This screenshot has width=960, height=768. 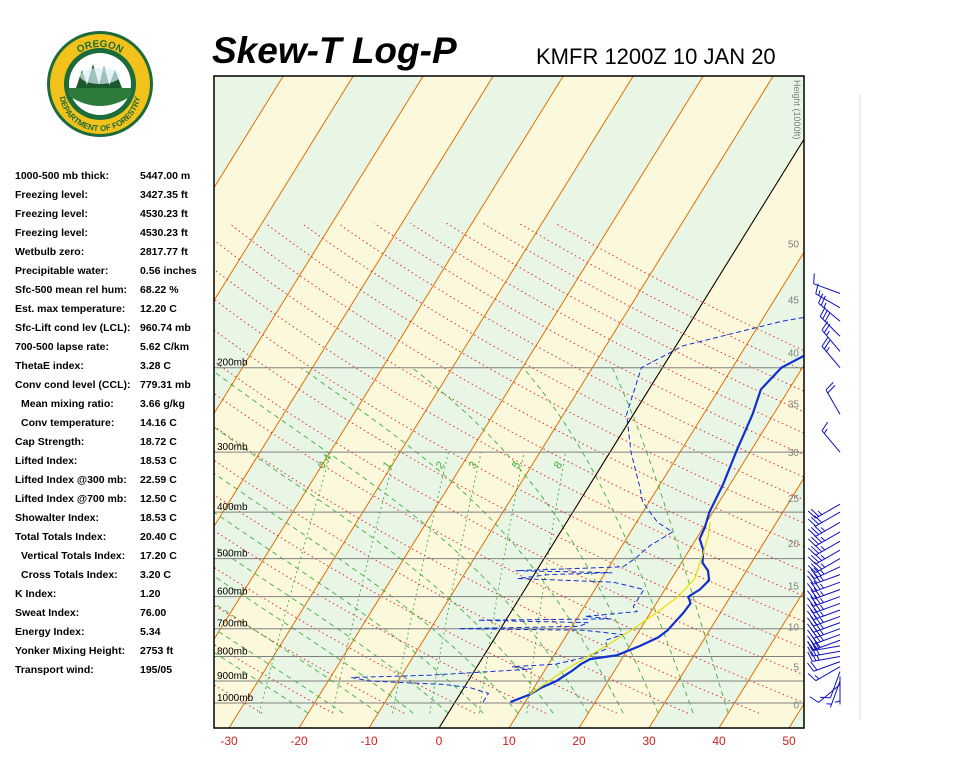 I want to click on stat-label: Freezing level:, so click(x=51, y=214).